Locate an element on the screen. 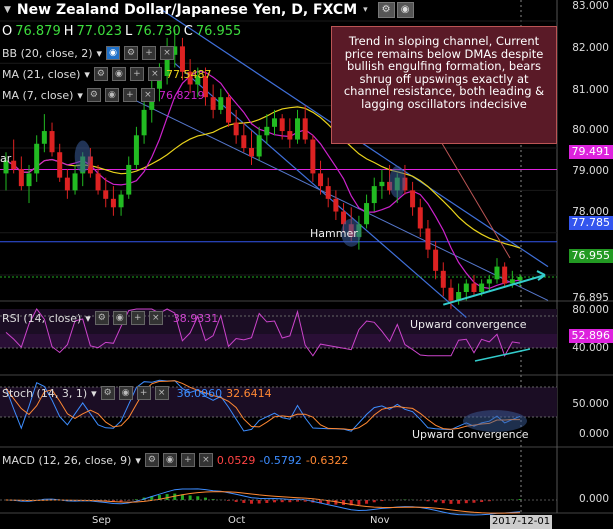 The image size is (613, 529). macd-signal-value: -0.6322 is located at coordinates (327, 460).